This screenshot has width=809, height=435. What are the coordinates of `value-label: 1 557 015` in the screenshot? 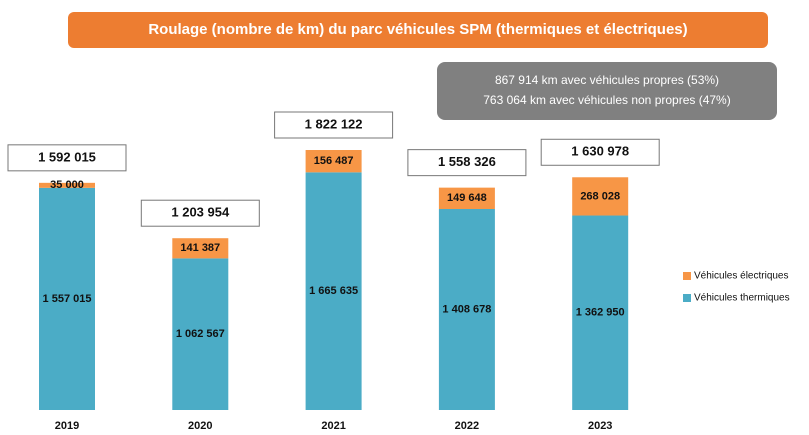 It's located at (67, 299).